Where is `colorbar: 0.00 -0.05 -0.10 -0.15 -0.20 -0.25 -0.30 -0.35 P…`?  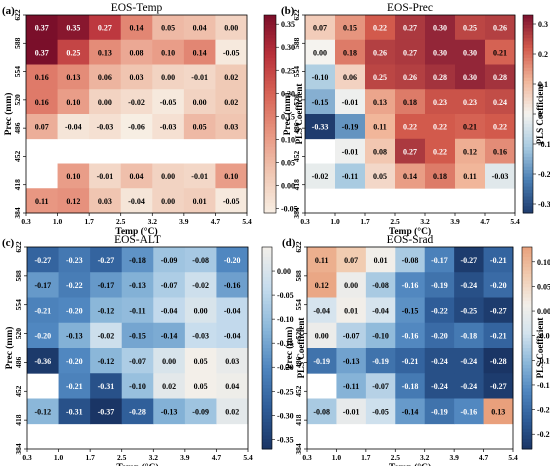 colorbar: 0.00 -0.05 -0.10 -0.15 -0.20 -0.25 -0.30 -0.35 P… is located at coordinates (283, 348).